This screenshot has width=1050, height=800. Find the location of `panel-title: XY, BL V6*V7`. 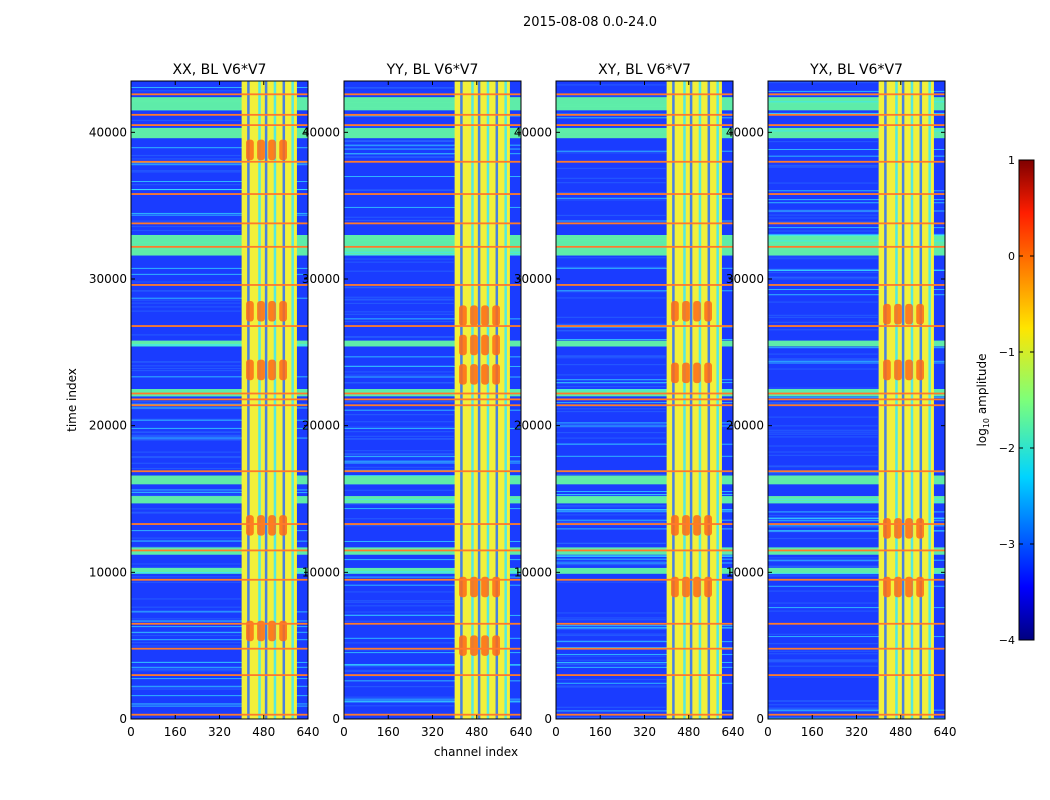

panel-title: XY, BL V6*V7 is located at coordinates (644, 70).